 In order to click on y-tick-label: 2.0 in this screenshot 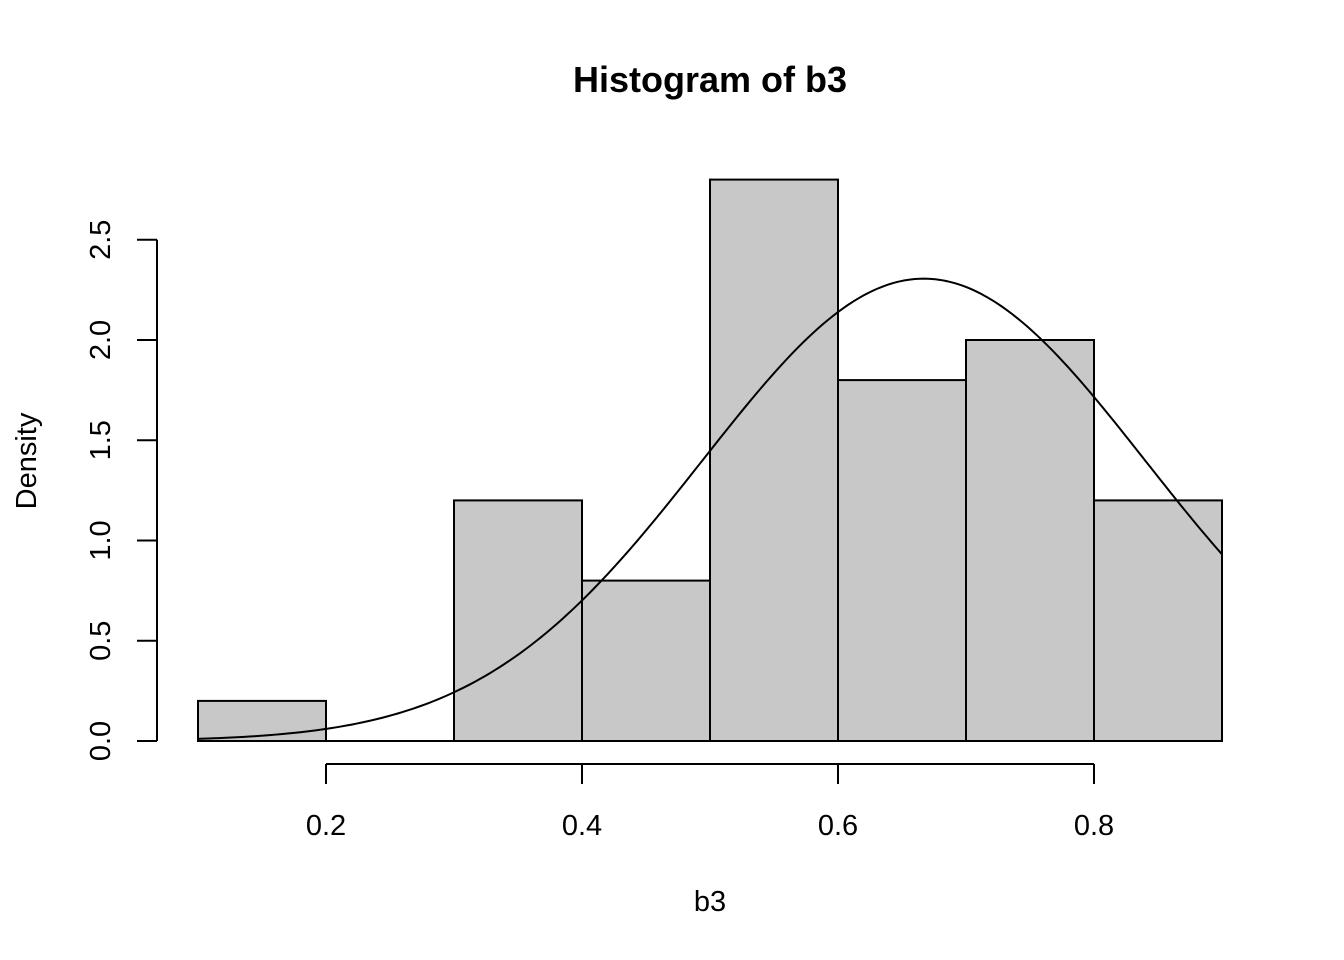, I will do `click(101, 340)`.